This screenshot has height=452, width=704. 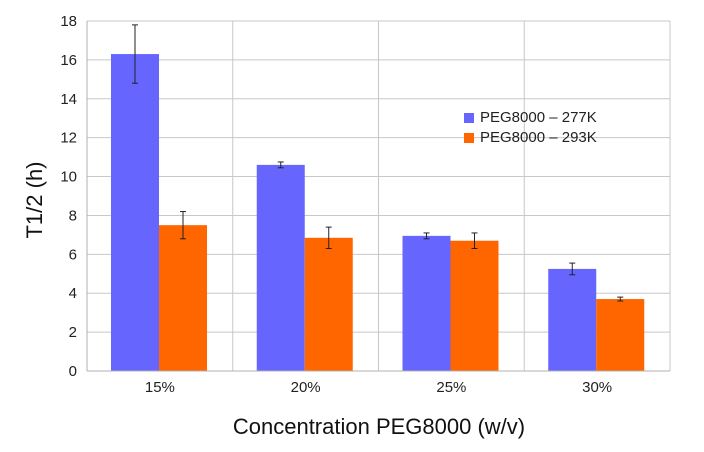 What do you see at coordinates (73, 215) in the screenshot?
I see `y-tick-label: 8` at bounding box center [73, 215].